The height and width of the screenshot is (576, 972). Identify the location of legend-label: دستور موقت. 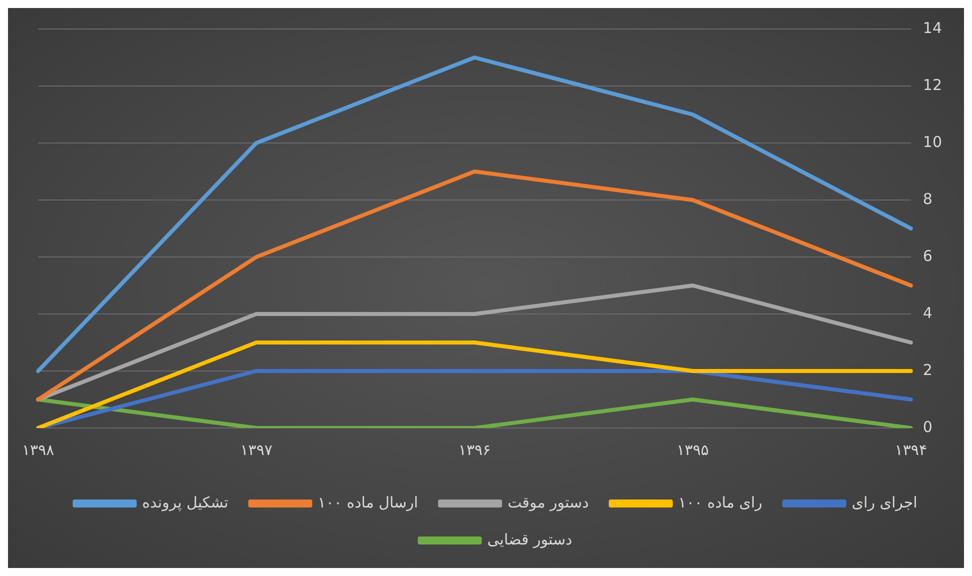
(548, 502).